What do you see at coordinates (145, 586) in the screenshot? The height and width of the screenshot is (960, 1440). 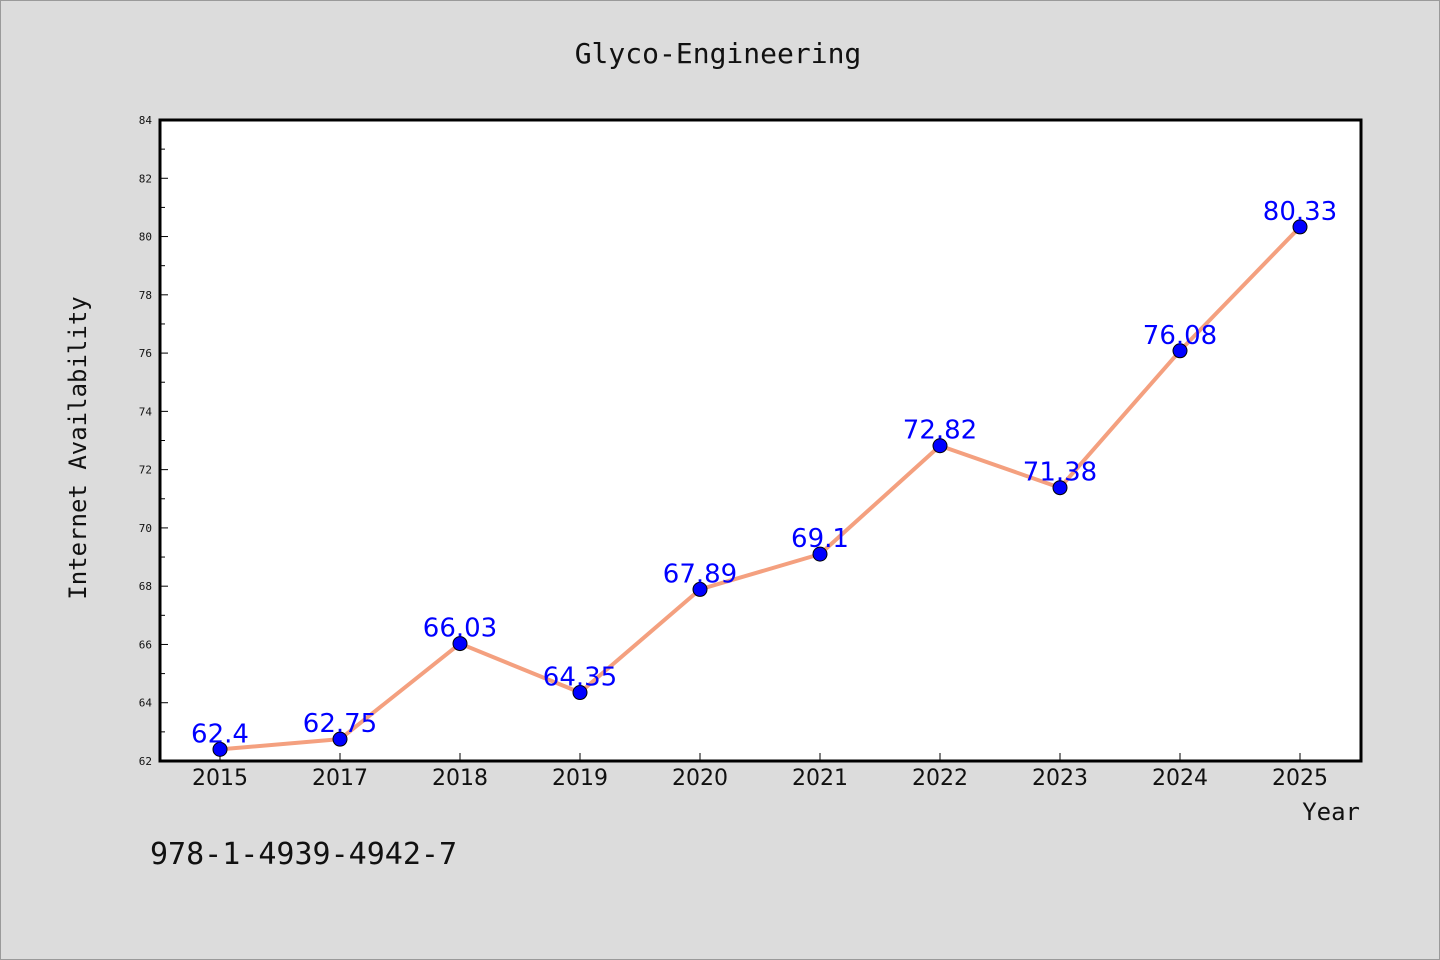 I see `y-tick-label: 68` at bounding box center [145, 586].